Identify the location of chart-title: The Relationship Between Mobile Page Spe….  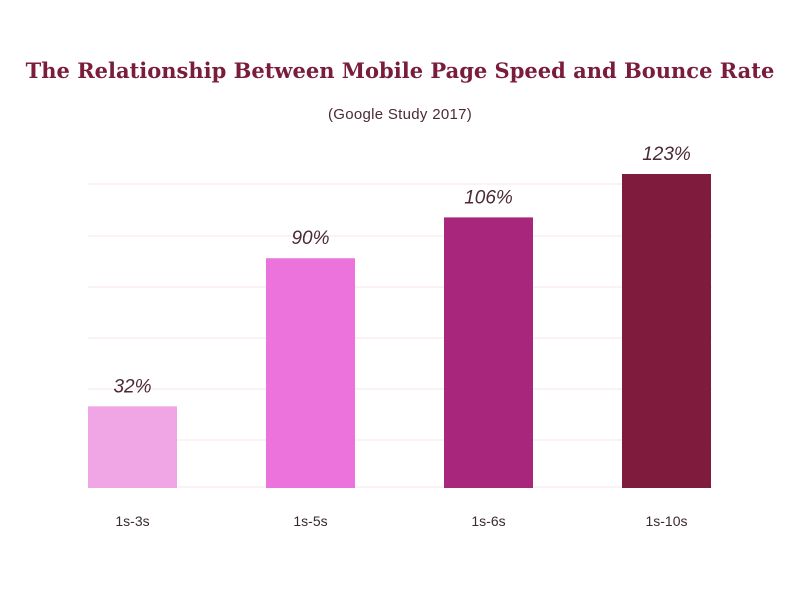
(400, 70).